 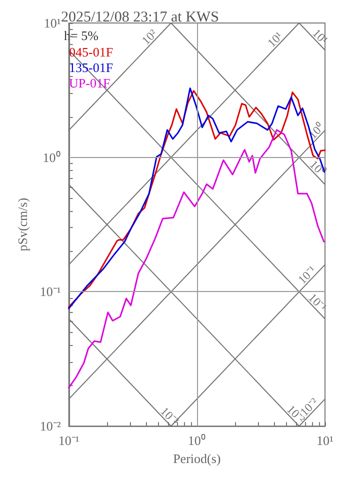 I want to click on x-tick-label: 10⁰, so click(x=197, y=440).